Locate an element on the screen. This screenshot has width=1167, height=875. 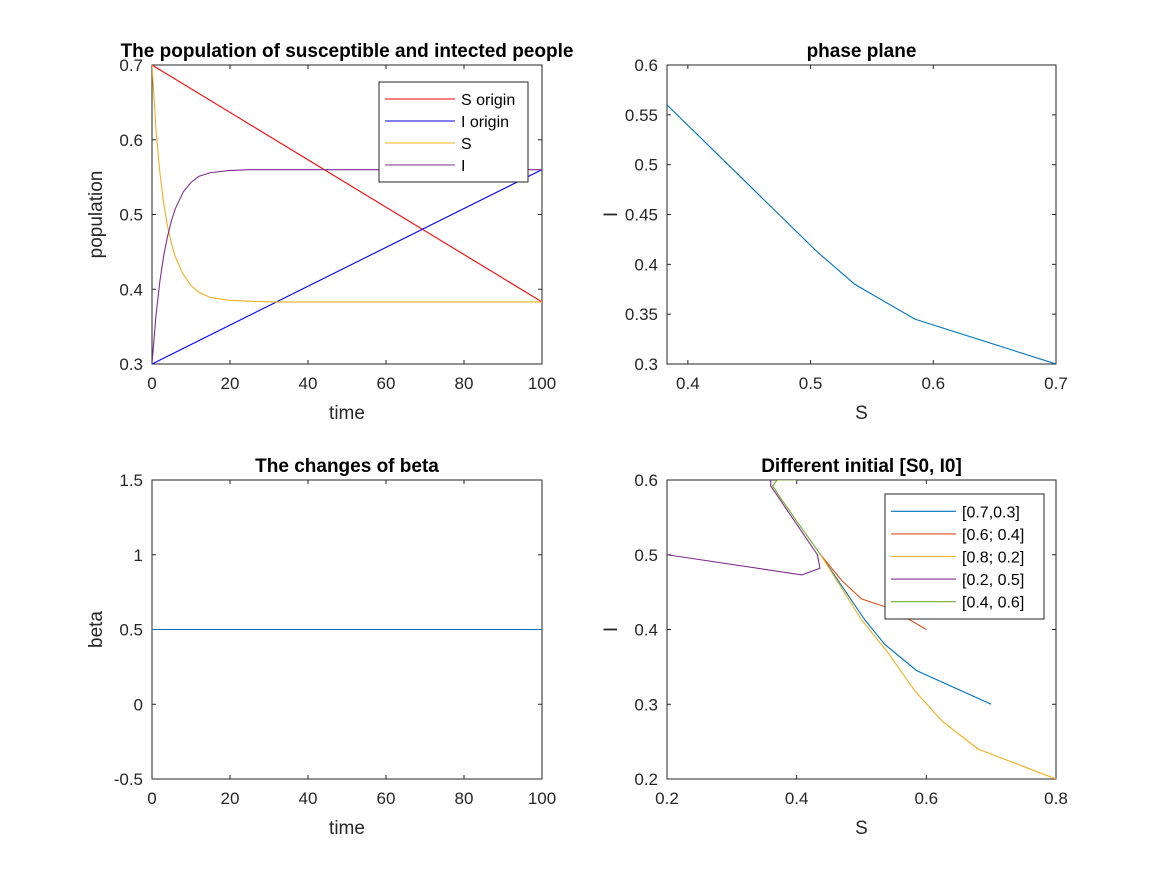
chart-1-ytick-label: 0.6 is located at coordinates (131, 140).